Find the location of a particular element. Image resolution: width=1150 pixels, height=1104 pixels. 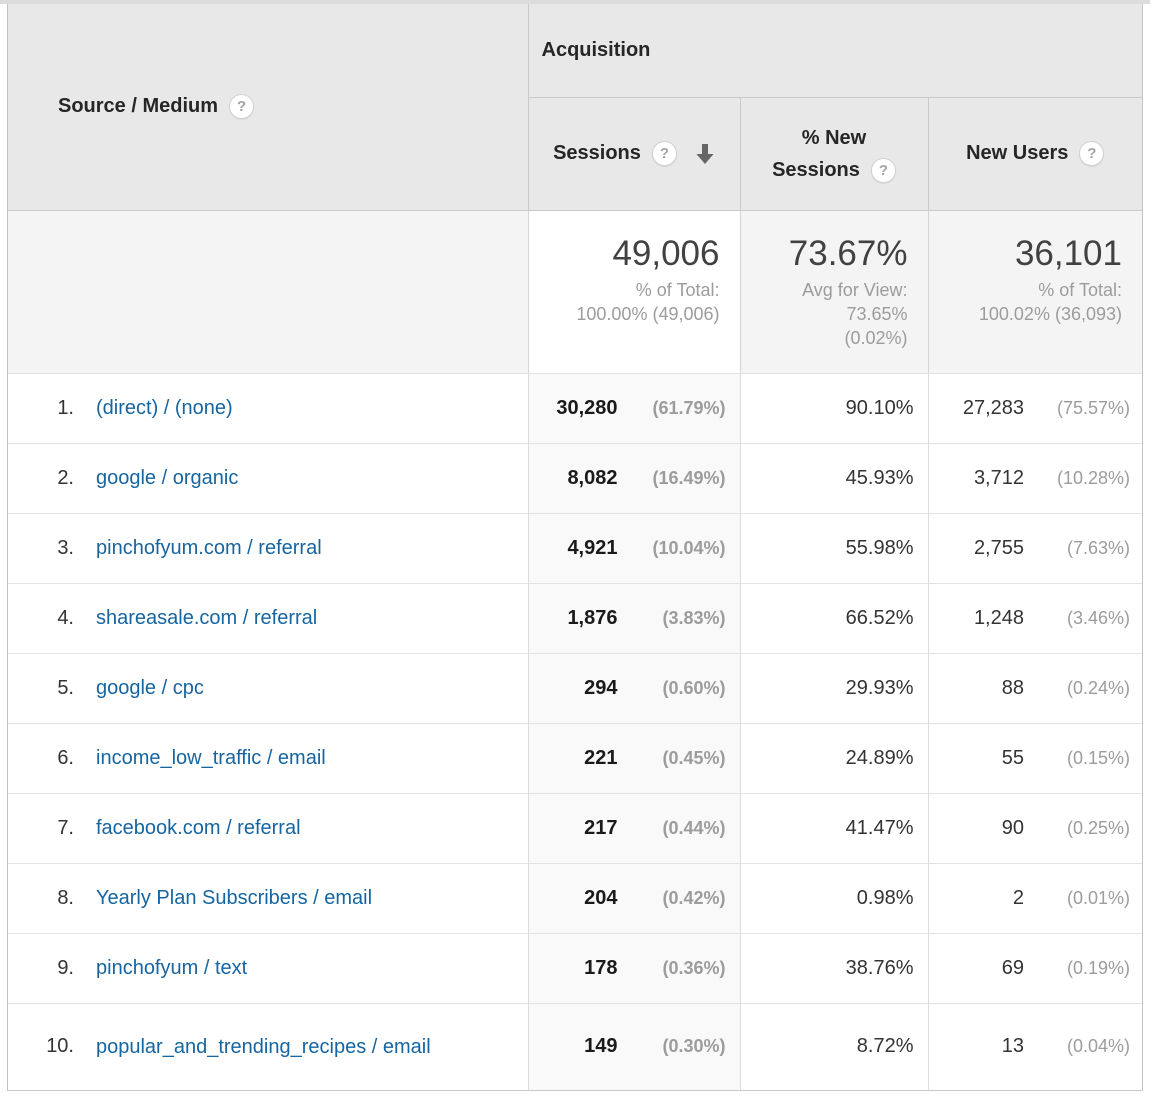

new-users-cell: 27,283 (75.57%) is located at coordinates (1034, 407).